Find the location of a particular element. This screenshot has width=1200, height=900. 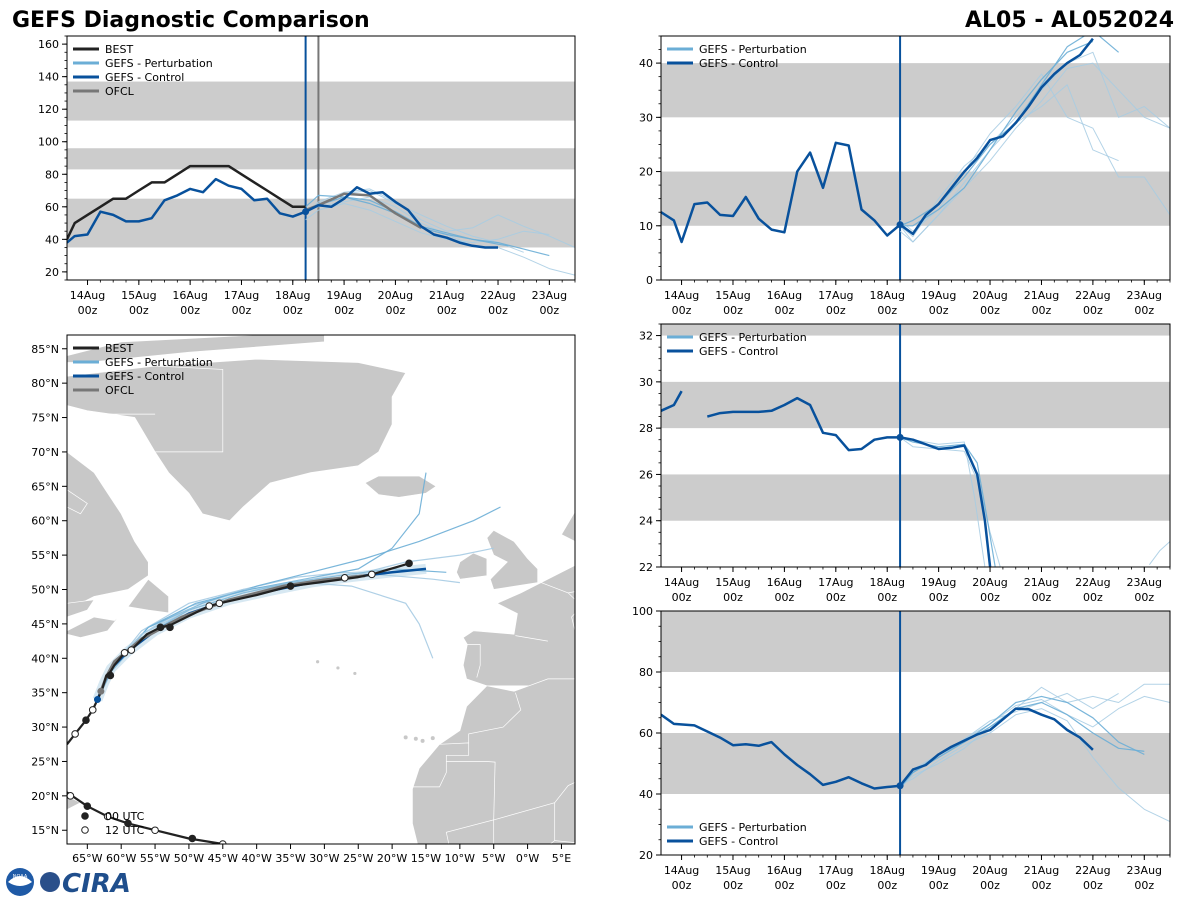

rh-xtick-day: 18Aug is located at coordinates (886, 870).